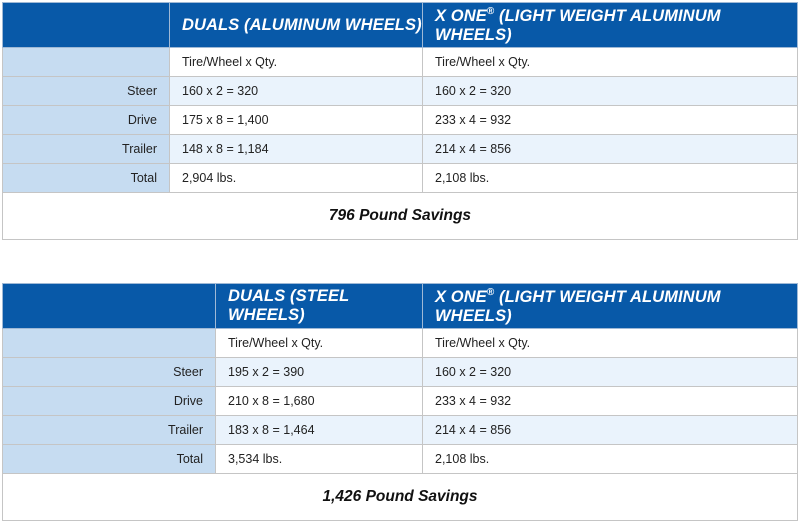  I want to click on total-row: Total 2,904 lbs. 2,108 lbs., so click(400, 178).